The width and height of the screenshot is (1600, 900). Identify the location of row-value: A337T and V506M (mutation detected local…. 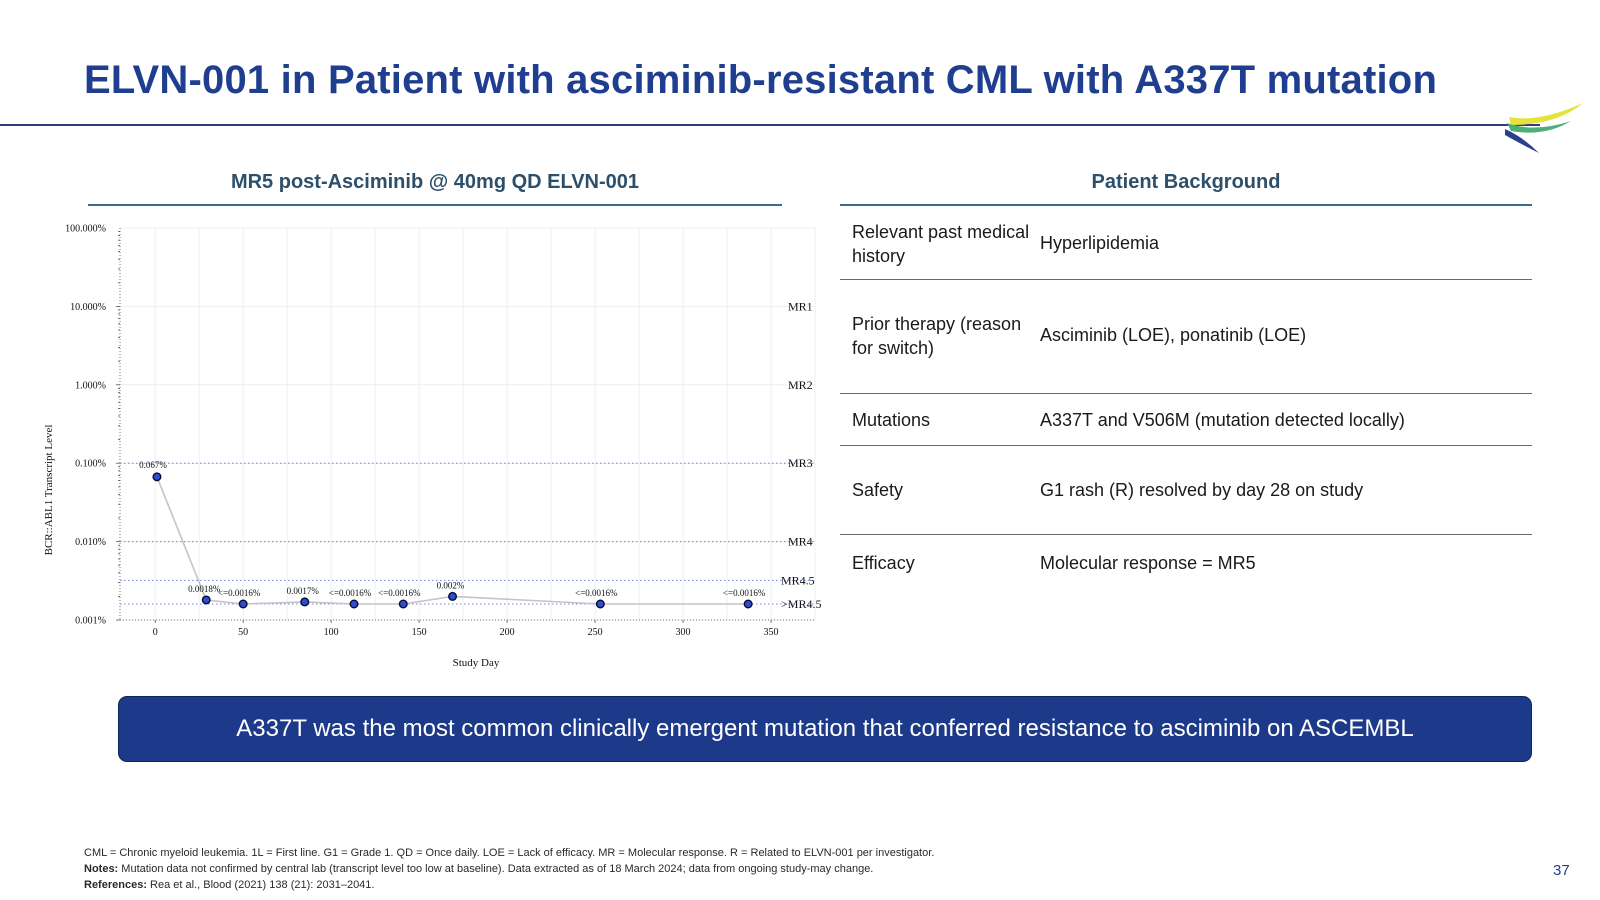
(1222, 420).